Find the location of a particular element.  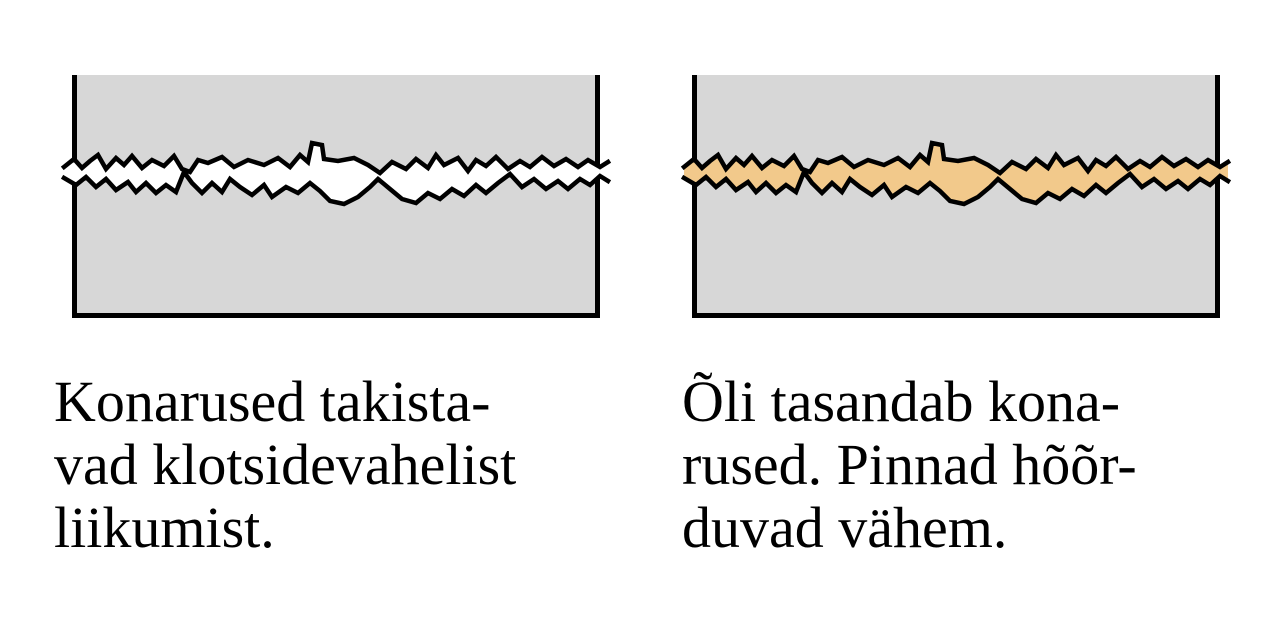

caption-line: rused. Pinnad hõõr- is located at coordinates (909, 464).